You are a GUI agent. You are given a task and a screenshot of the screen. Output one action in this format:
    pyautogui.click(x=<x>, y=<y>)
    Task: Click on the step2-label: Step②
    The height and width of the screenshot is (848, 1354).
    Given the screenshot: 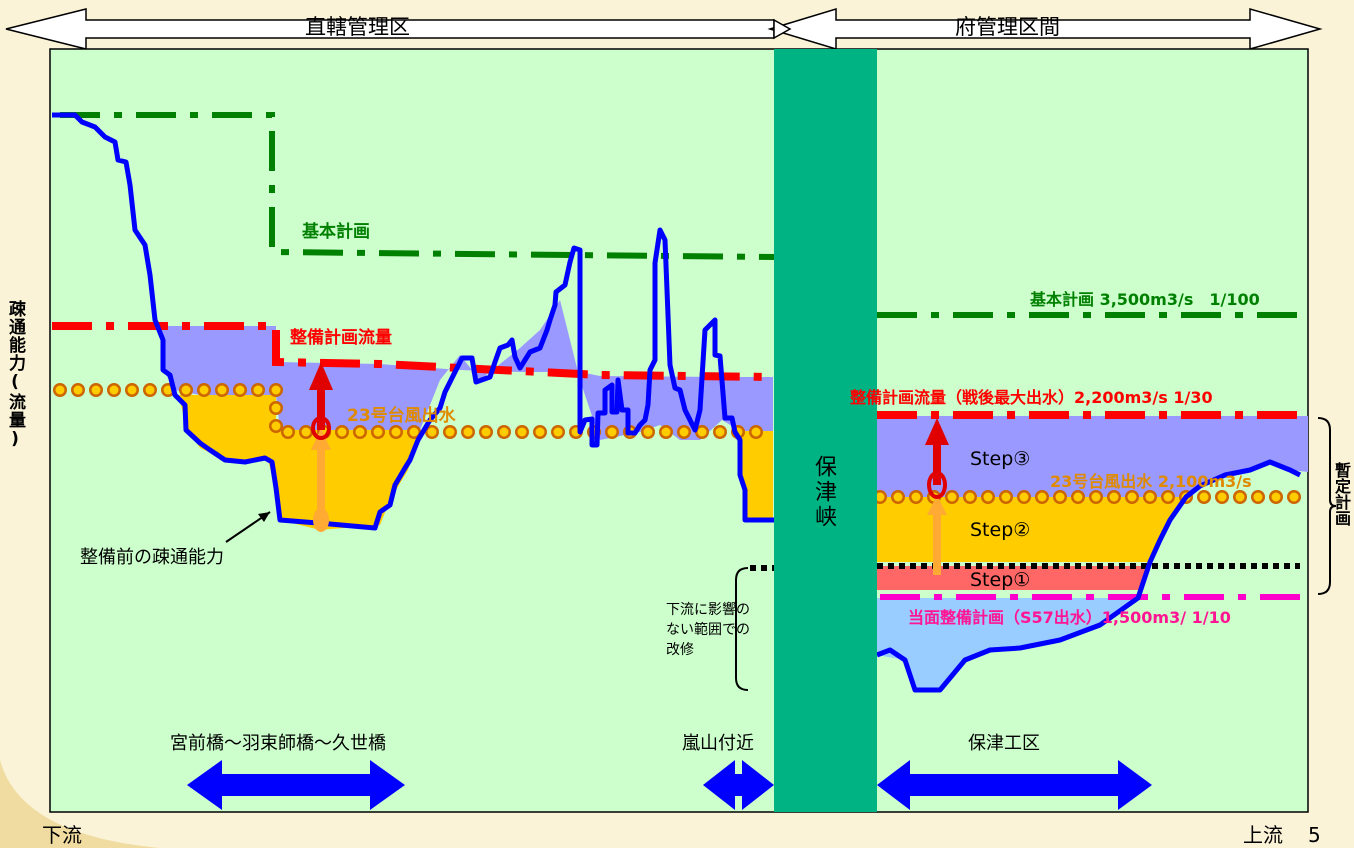 What is the action you would take?
    pyautogui.click(x=1000, y=530)
    